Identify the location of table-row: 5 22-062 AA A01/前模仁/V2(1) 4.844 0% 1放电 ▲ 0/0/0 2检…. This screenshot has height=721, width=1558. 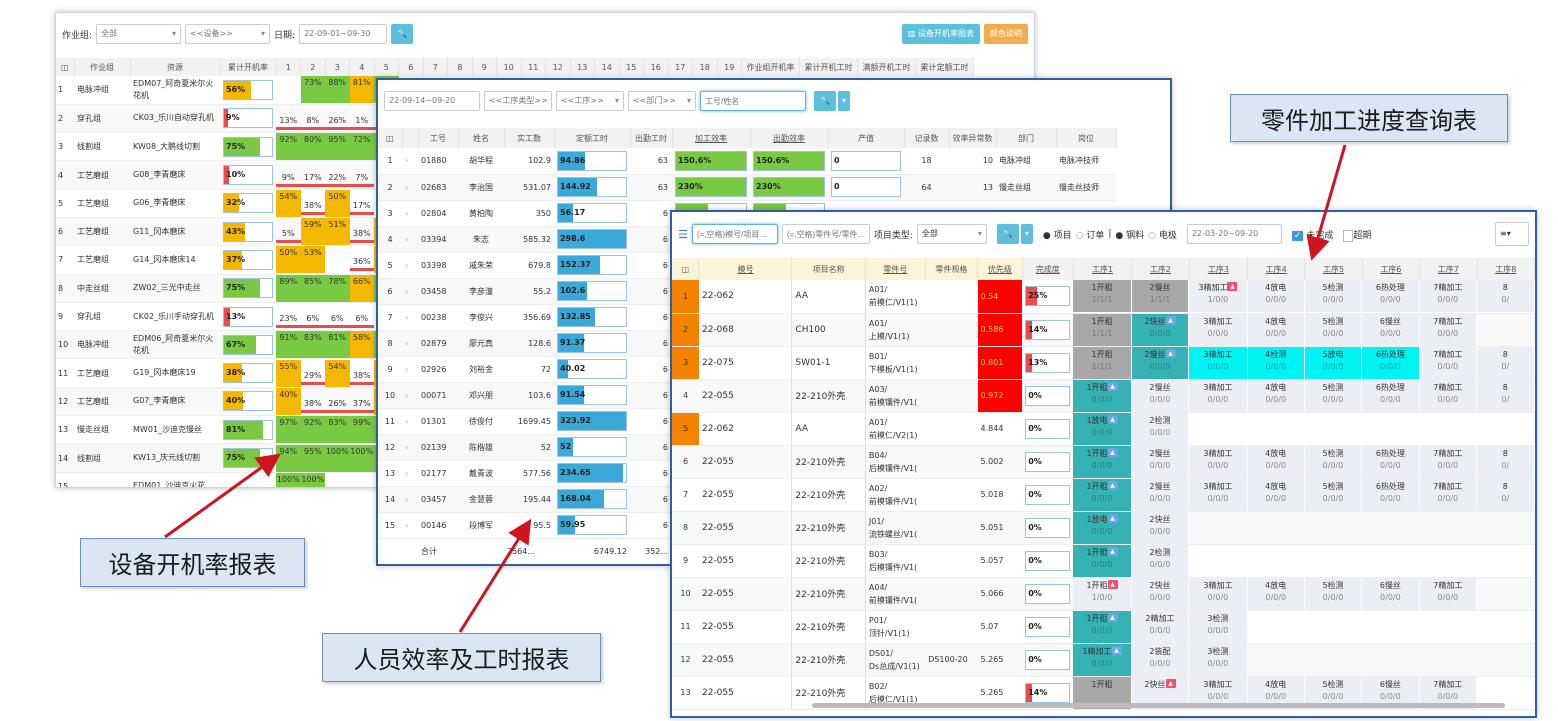
(1103, 429).